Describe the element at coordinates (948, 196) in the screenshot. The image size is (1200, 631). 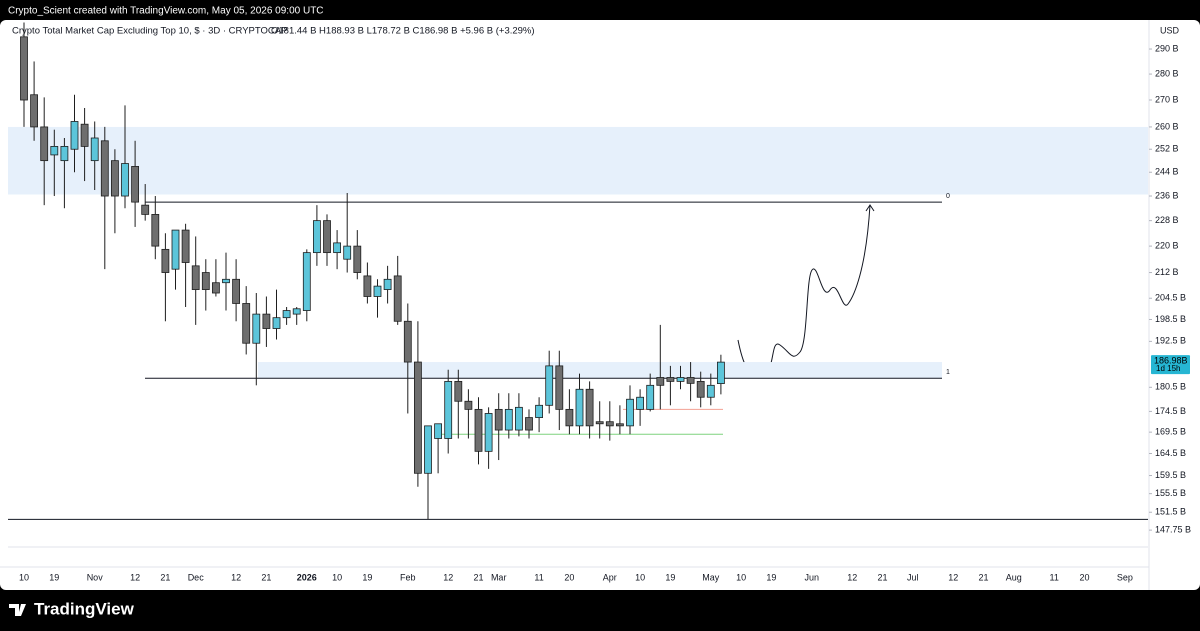
I see `level-label: 0` at that location.